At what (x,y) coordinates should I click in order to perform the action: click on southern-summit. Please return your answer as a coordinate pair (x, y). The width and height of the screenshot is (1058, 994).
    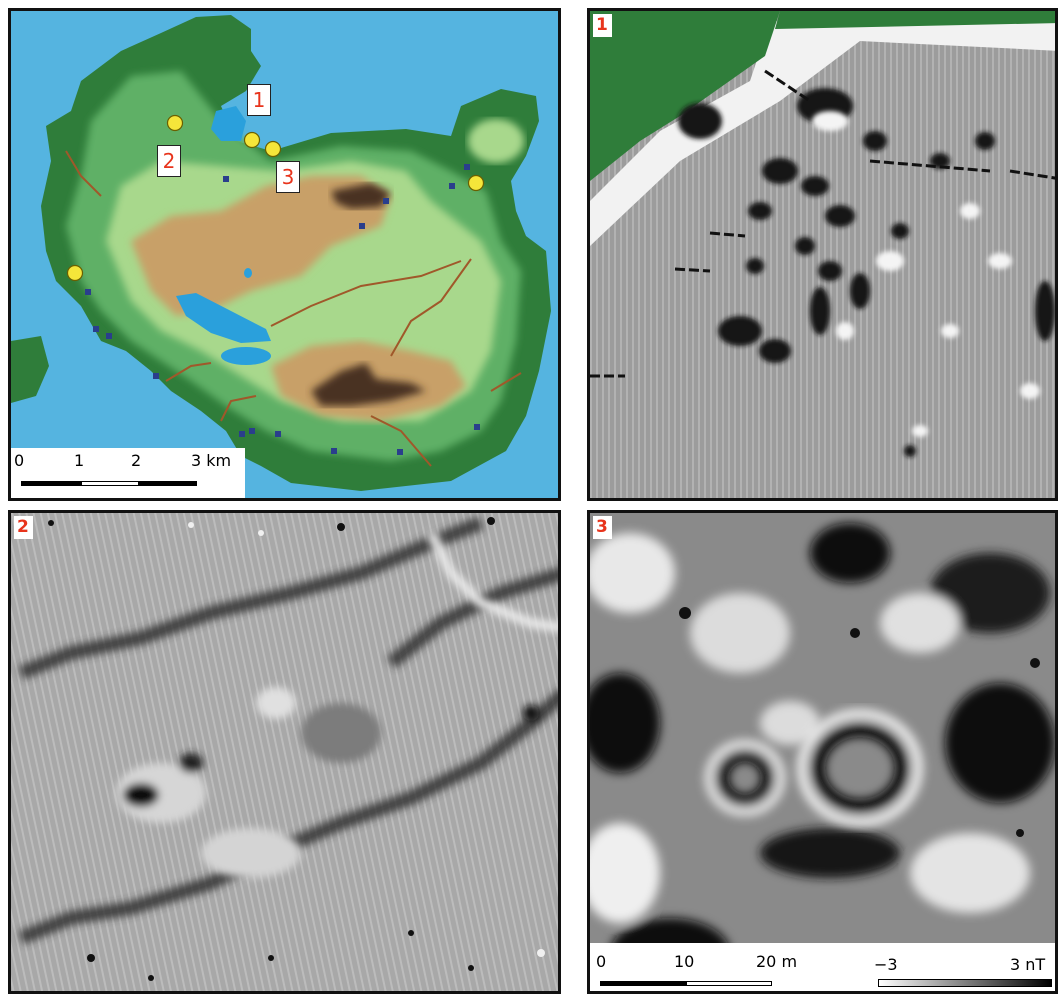
    Looking at the image, I should click on (368, 384).